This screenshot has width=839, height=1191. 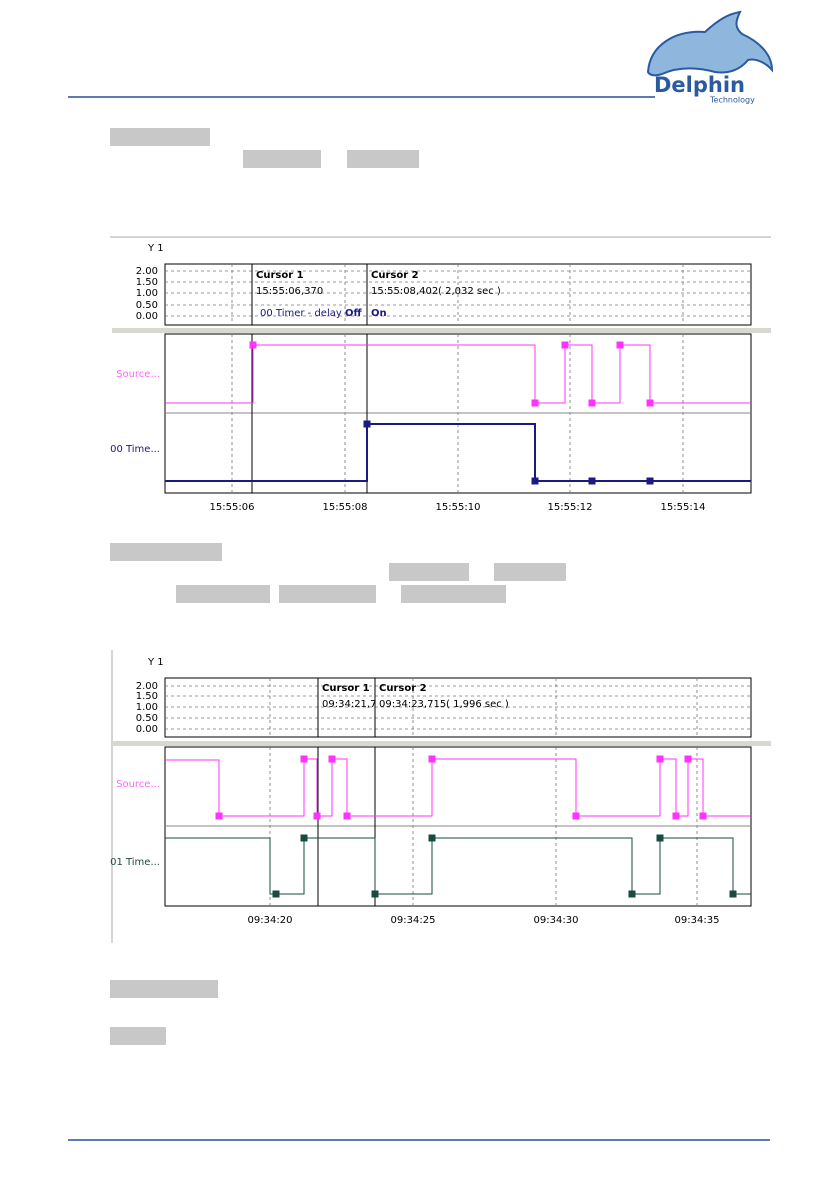 What do you see at coordinates (732, 100) in the screenshot?
I see `logo-subtext: Technology` at bounding box center [732, 100].